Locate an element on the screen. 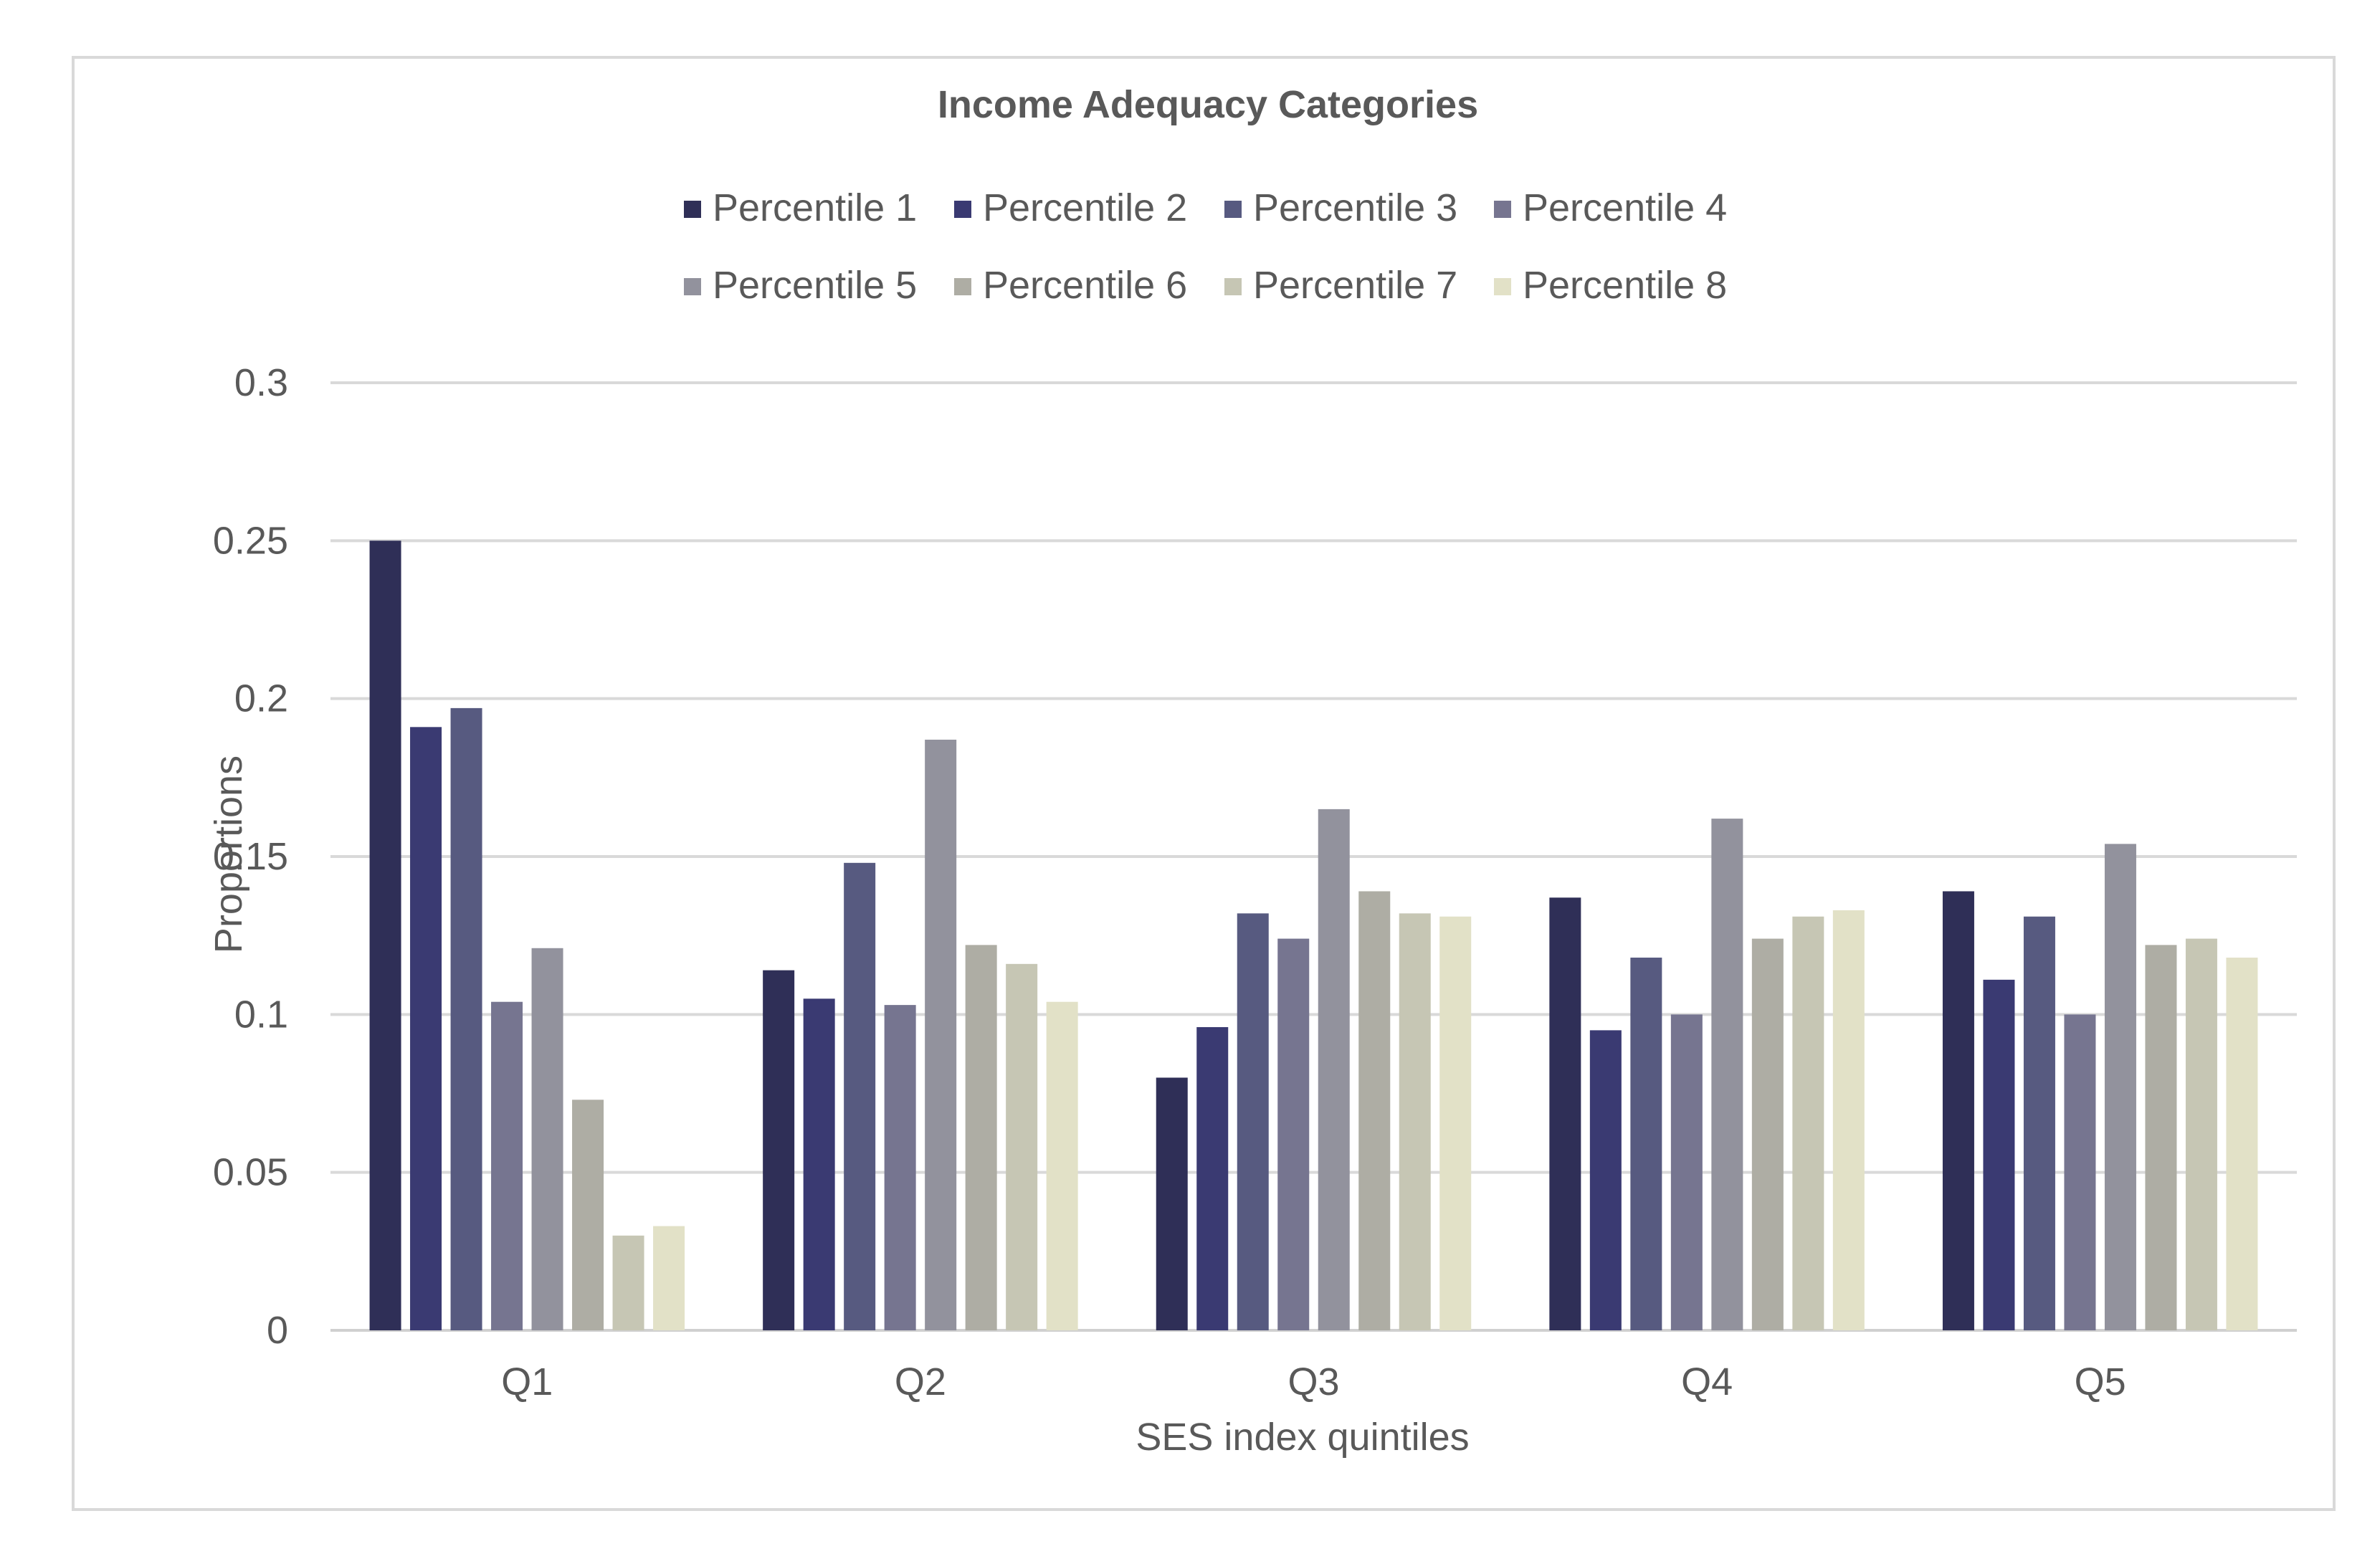 This screenshot has width=2380, height=1564. x-axis-tick-labels: Q1 Q2 Q3 Q4 Q5 is located at coordinates (1313, 1381).